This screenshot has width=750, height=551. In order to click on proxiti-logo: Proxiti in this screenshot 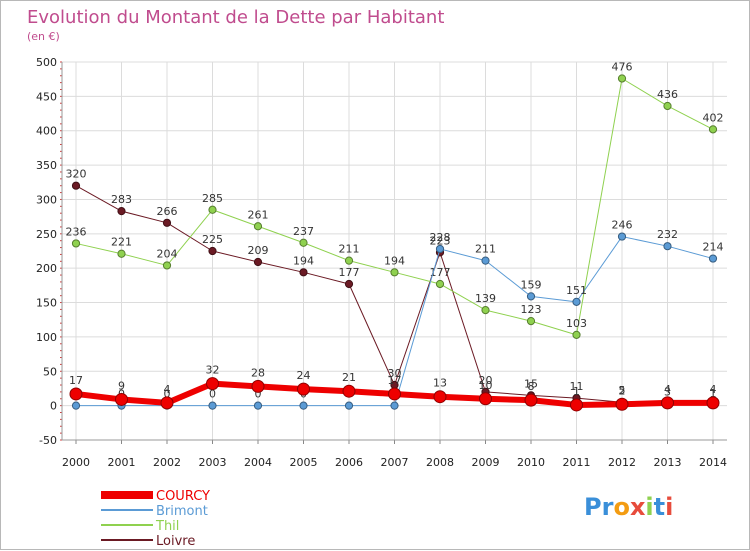, I will do `click(628, 507)`.